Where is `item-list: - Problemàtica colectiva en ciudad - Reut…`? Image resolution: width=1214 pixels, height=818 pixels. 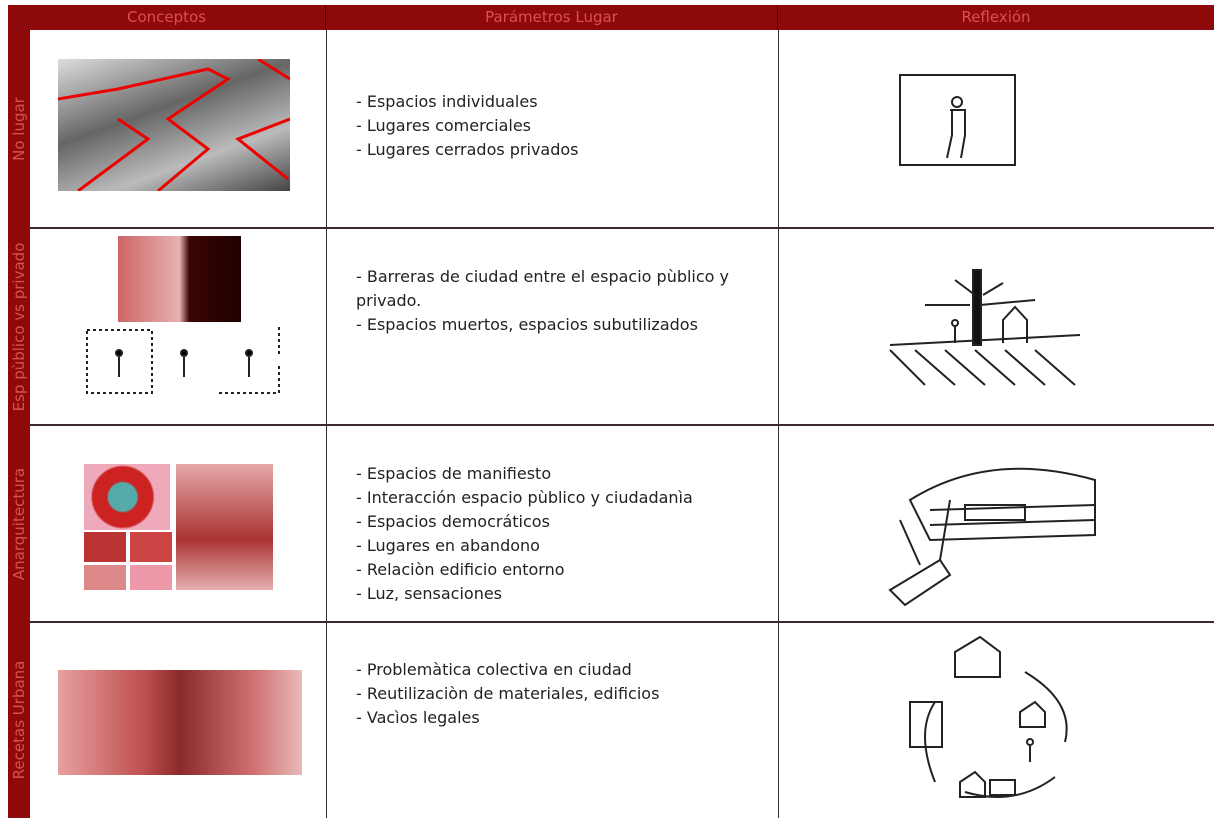 item-list: - Problemàtica colectiva en ciudad - Reut… is located at coordinates (556, 694).